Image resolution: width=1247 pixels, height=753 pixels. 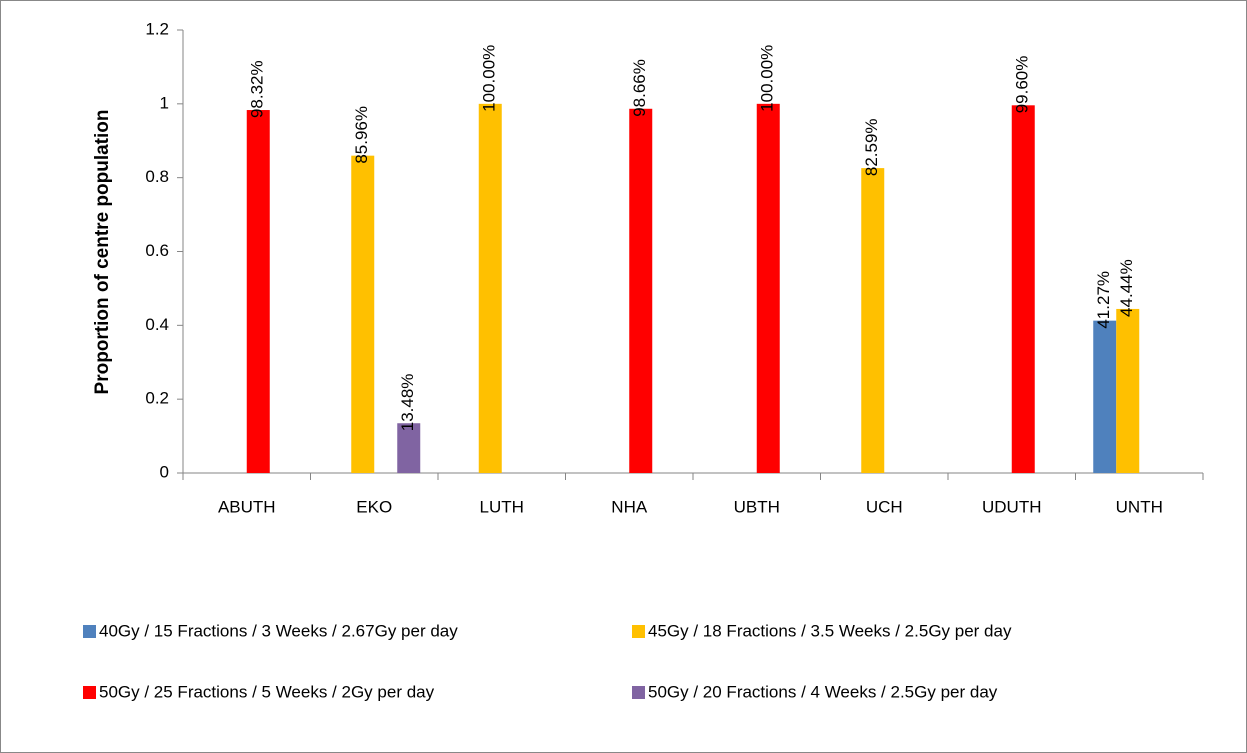 I want to click on x-tick-label: UNTH, so click(x=1139, y=506).